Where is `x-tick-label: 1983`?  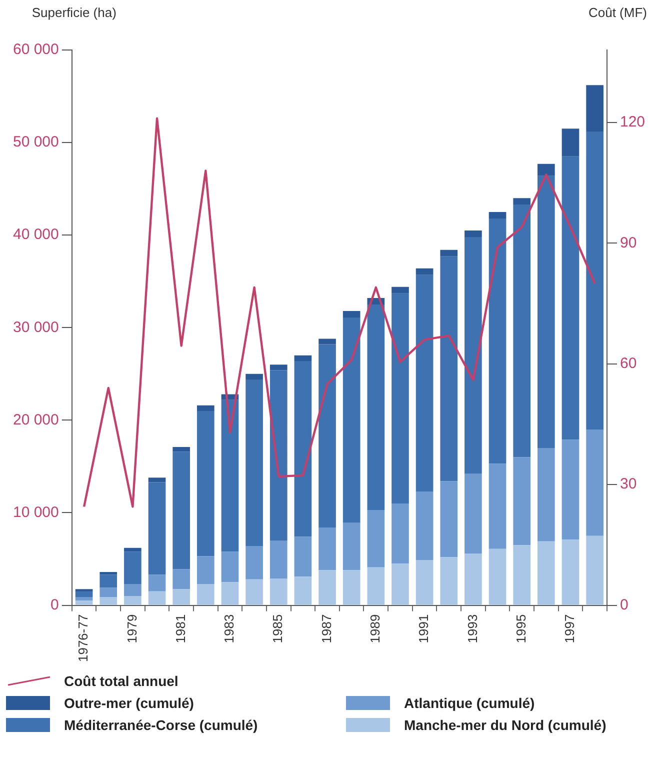
x-tick-label: 1983 is located at coordinates (229, 629).